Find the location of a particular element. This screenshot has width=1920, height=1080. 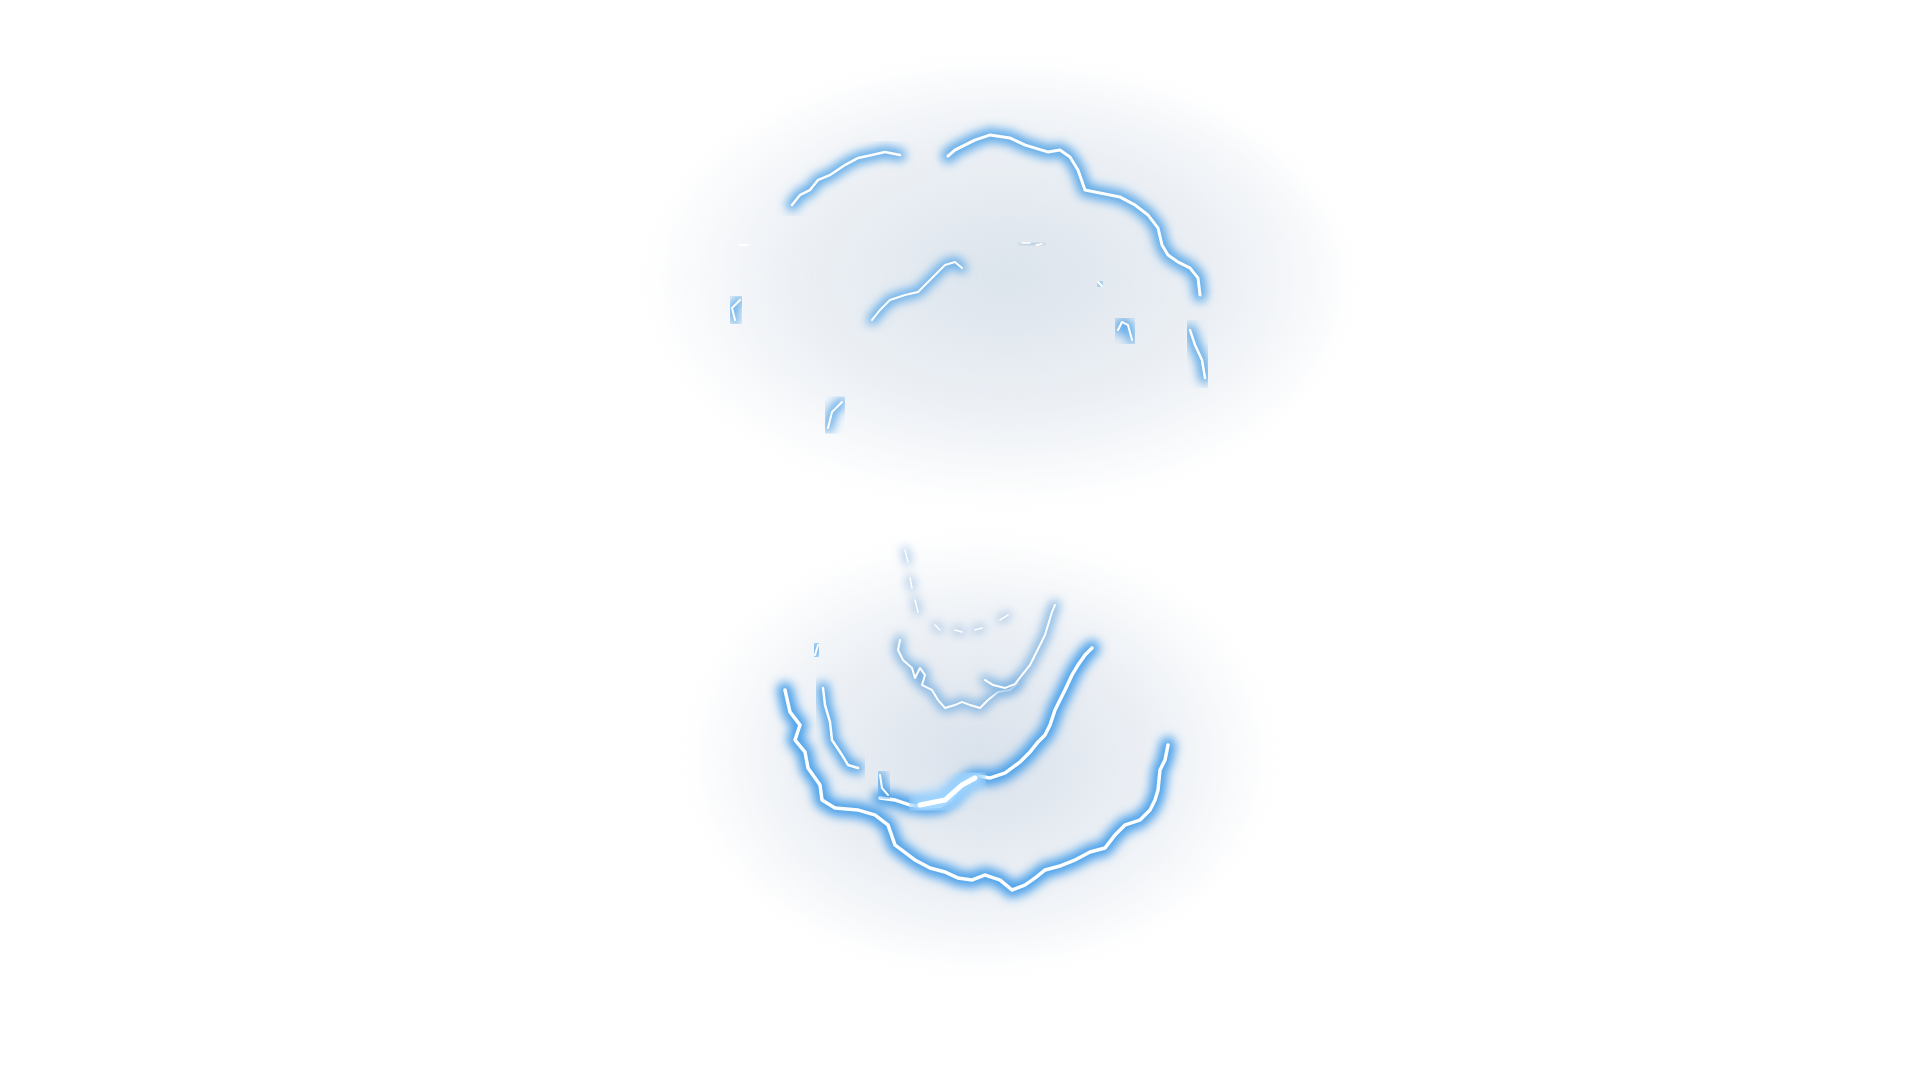

upper-ring-right-tail is located at coordinates (1197, 354).